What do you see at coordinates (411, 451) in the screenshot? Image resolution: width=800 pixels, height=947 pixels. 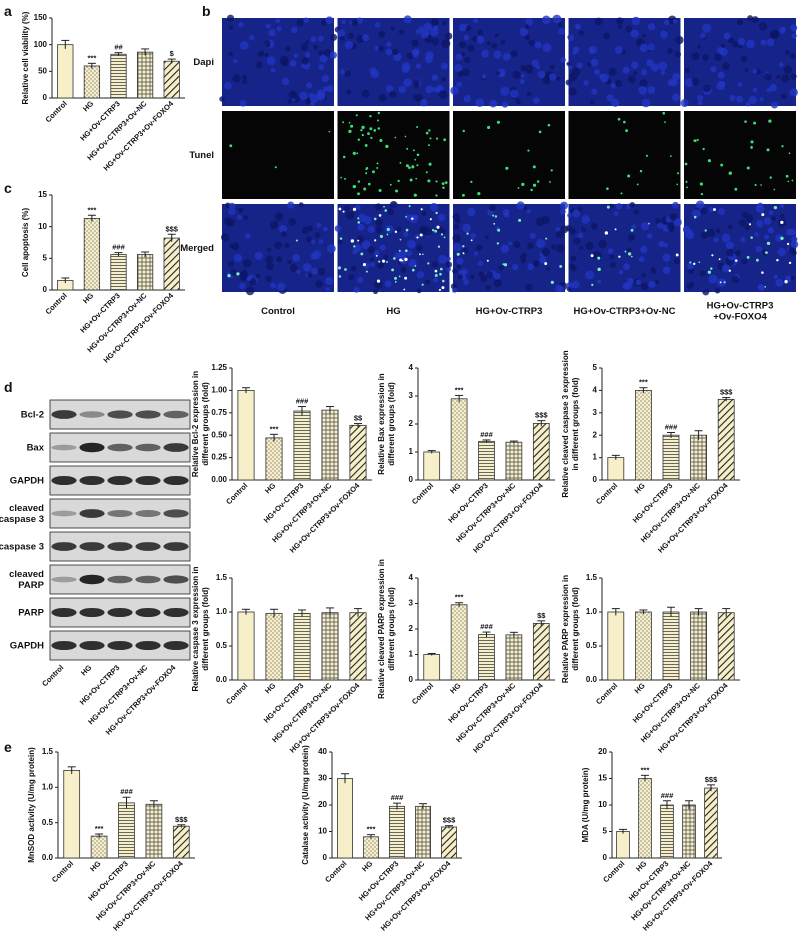 I see `y-tick-label: 1` at bounding box center [411, 451].